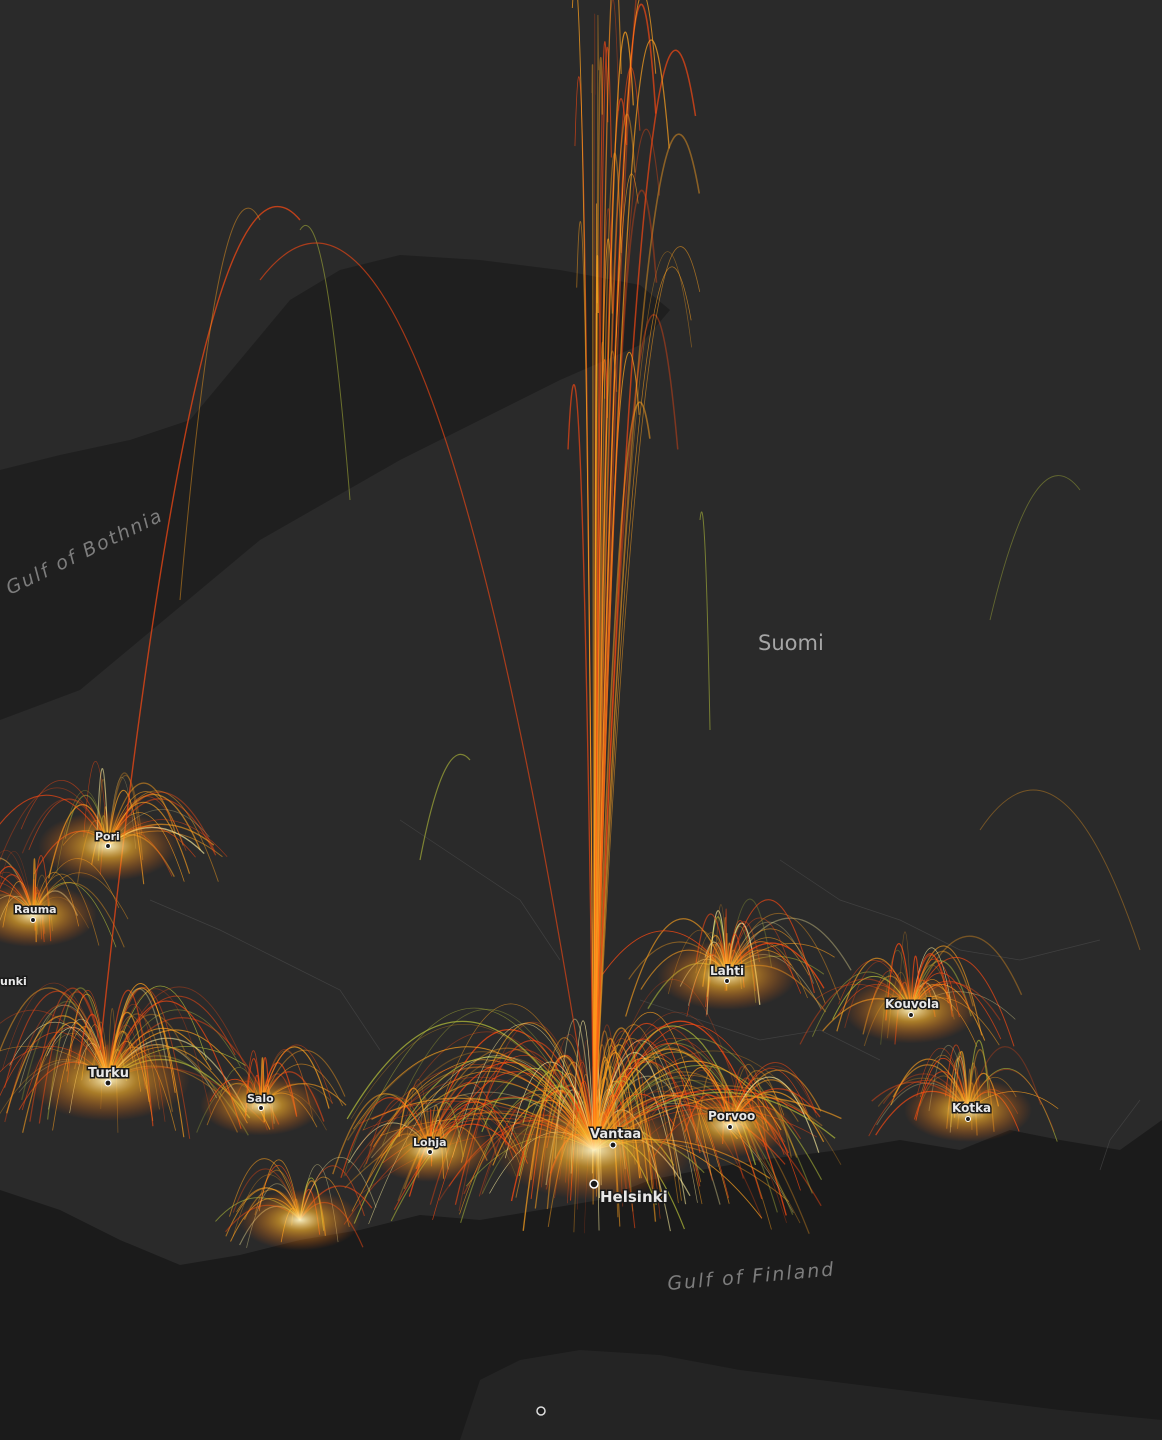 This screenshot has height=1440, width=1162. I want to click on city-helsinki: Helsinki, so click(629, 1193).